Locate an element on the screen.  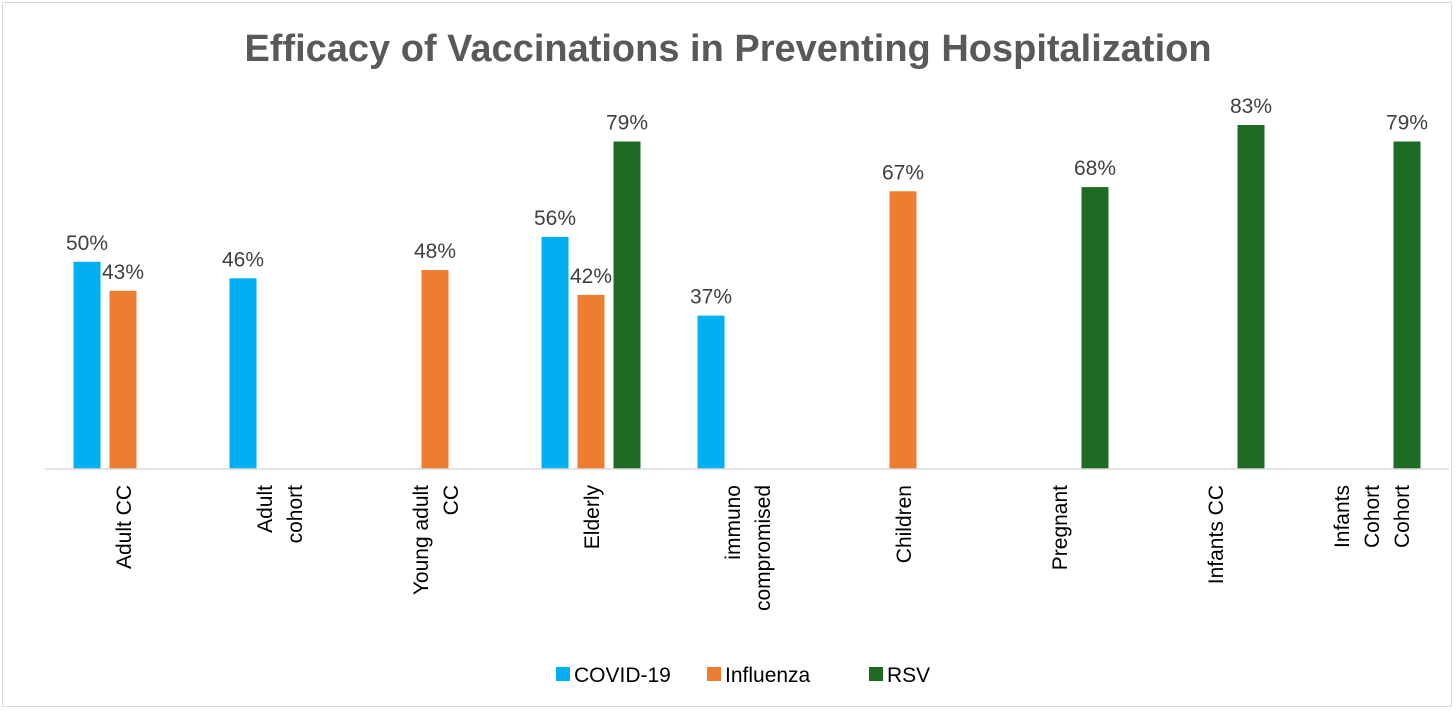
bar-covid-19-adult-cc is located at coordinates (87, 365).